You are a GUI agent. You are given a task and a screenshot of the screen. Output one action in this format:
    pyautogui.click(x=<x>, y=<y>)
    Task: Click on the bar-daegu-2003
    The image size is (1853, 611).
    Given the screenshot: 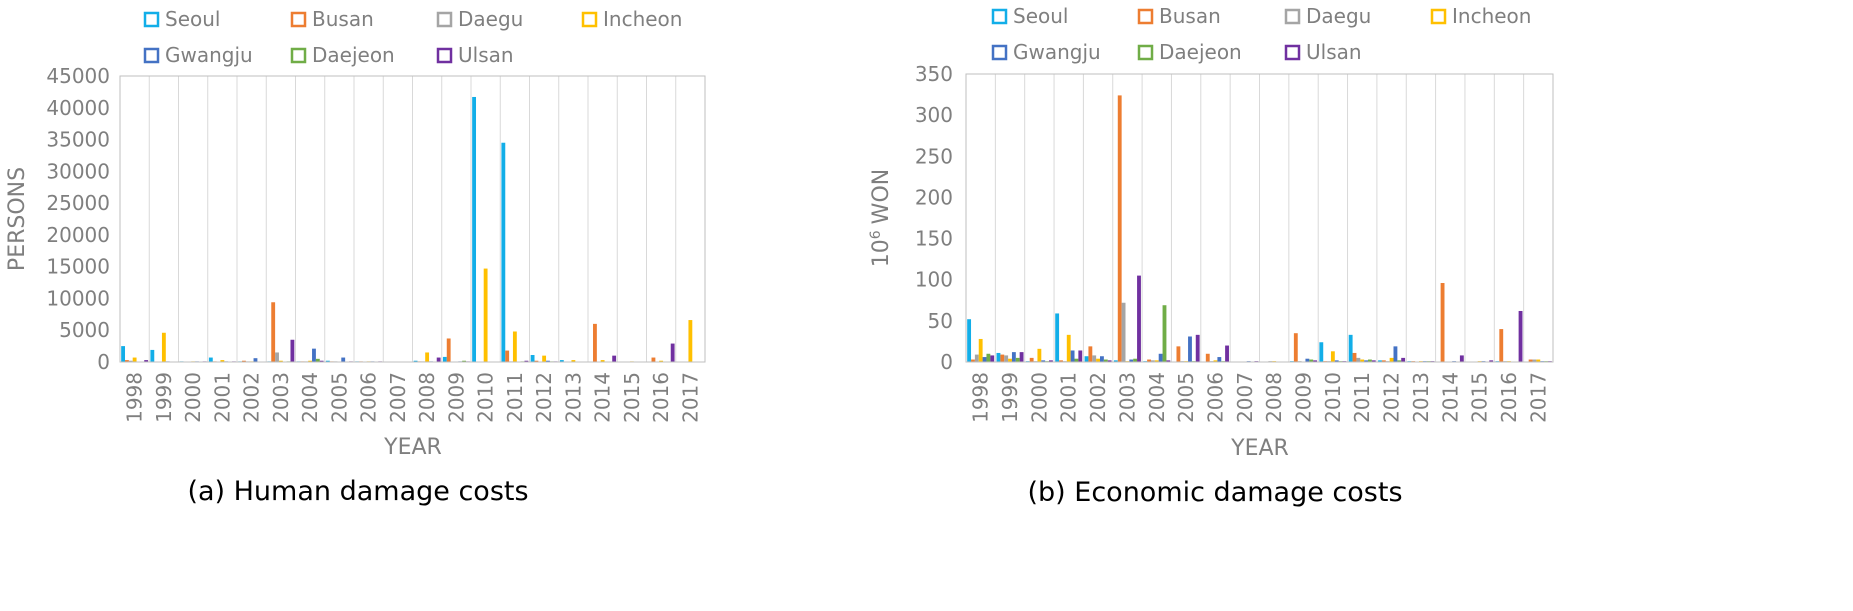 What is the action you would take?
    pyautogui.click(x=1123, y=332)
    